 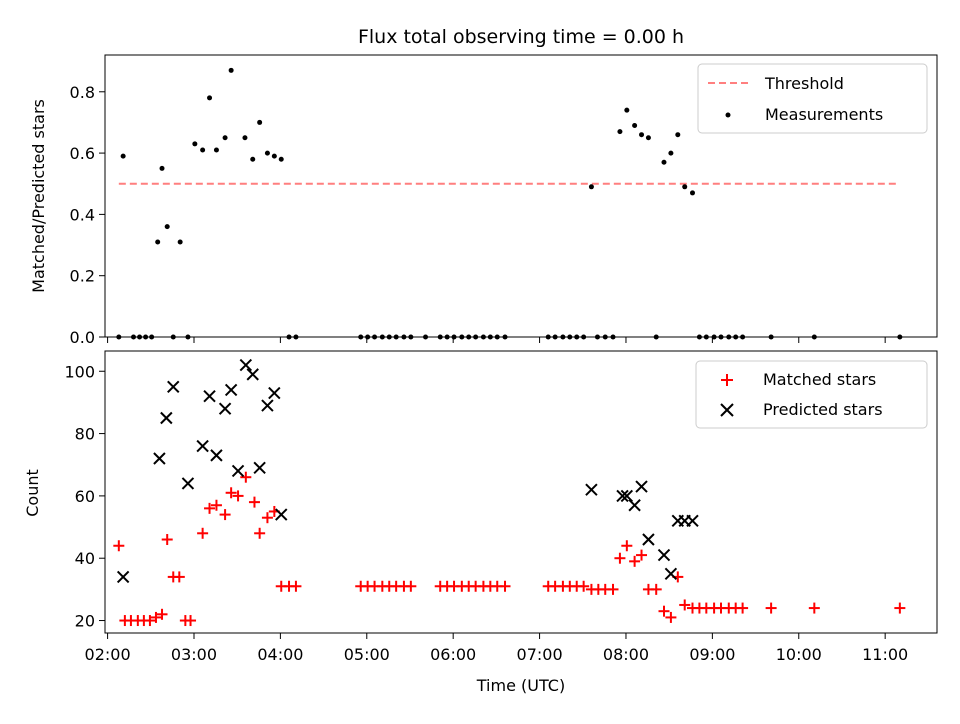 What do you see at coordinates (521, 37) in the screenshot?
I see `chart-title: Flux total observing time = 0.00 h` at bounding box center [521, 37].